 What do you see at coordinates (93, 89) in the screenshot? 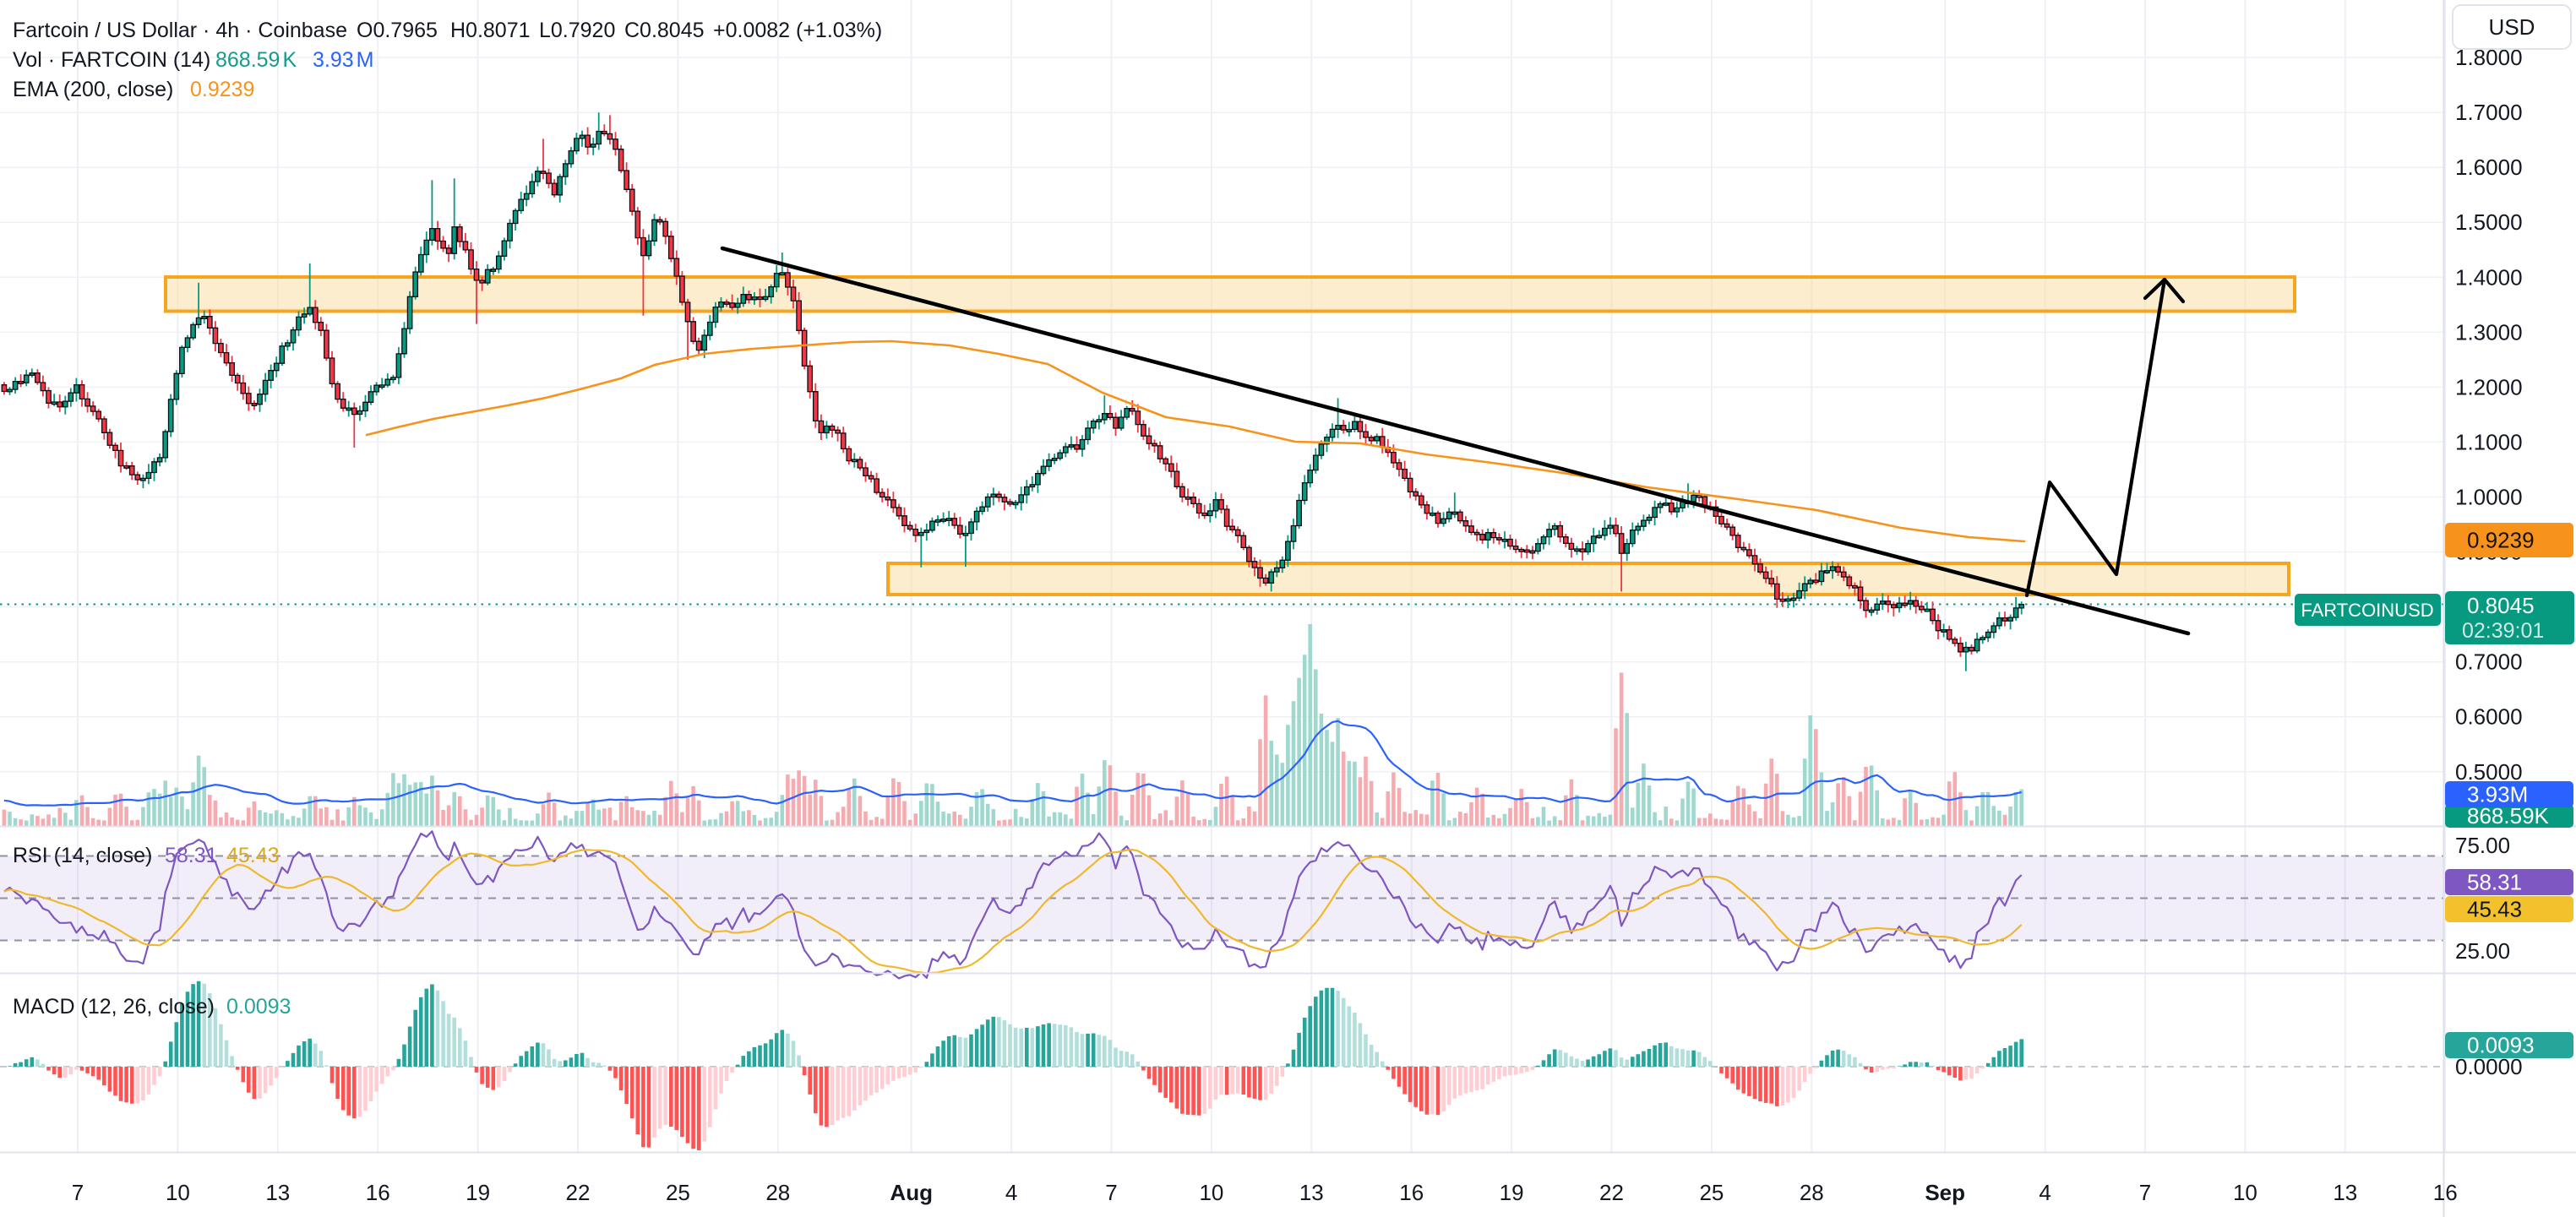
I see `svg-text: EMA (200, close)` at bounding box center [93, 89].